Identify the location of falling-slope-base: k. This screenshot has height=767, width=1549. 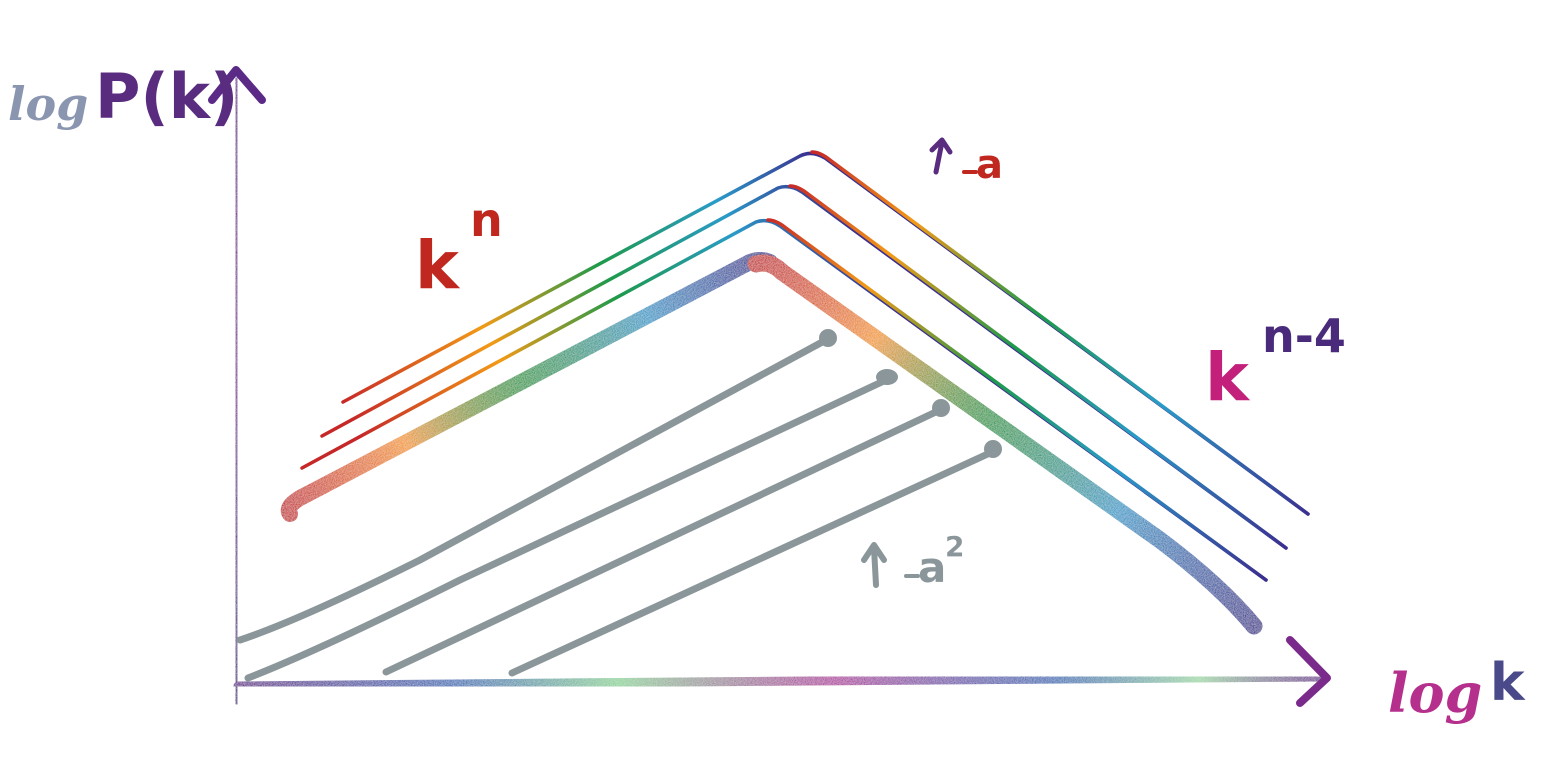
(1228, 377).